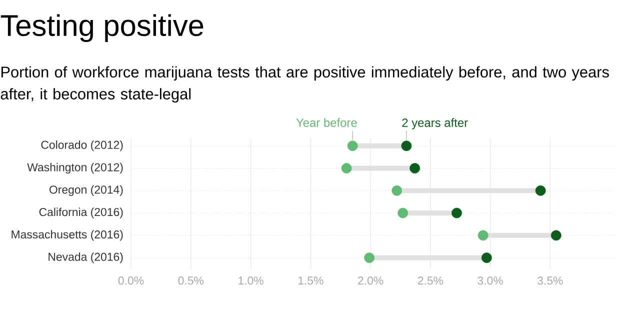 This screenshot has width=620, height=322. Describe the element at coordinates (251, 280) in the screenshot. I see `x-tick-label: 1.0%` at that location.